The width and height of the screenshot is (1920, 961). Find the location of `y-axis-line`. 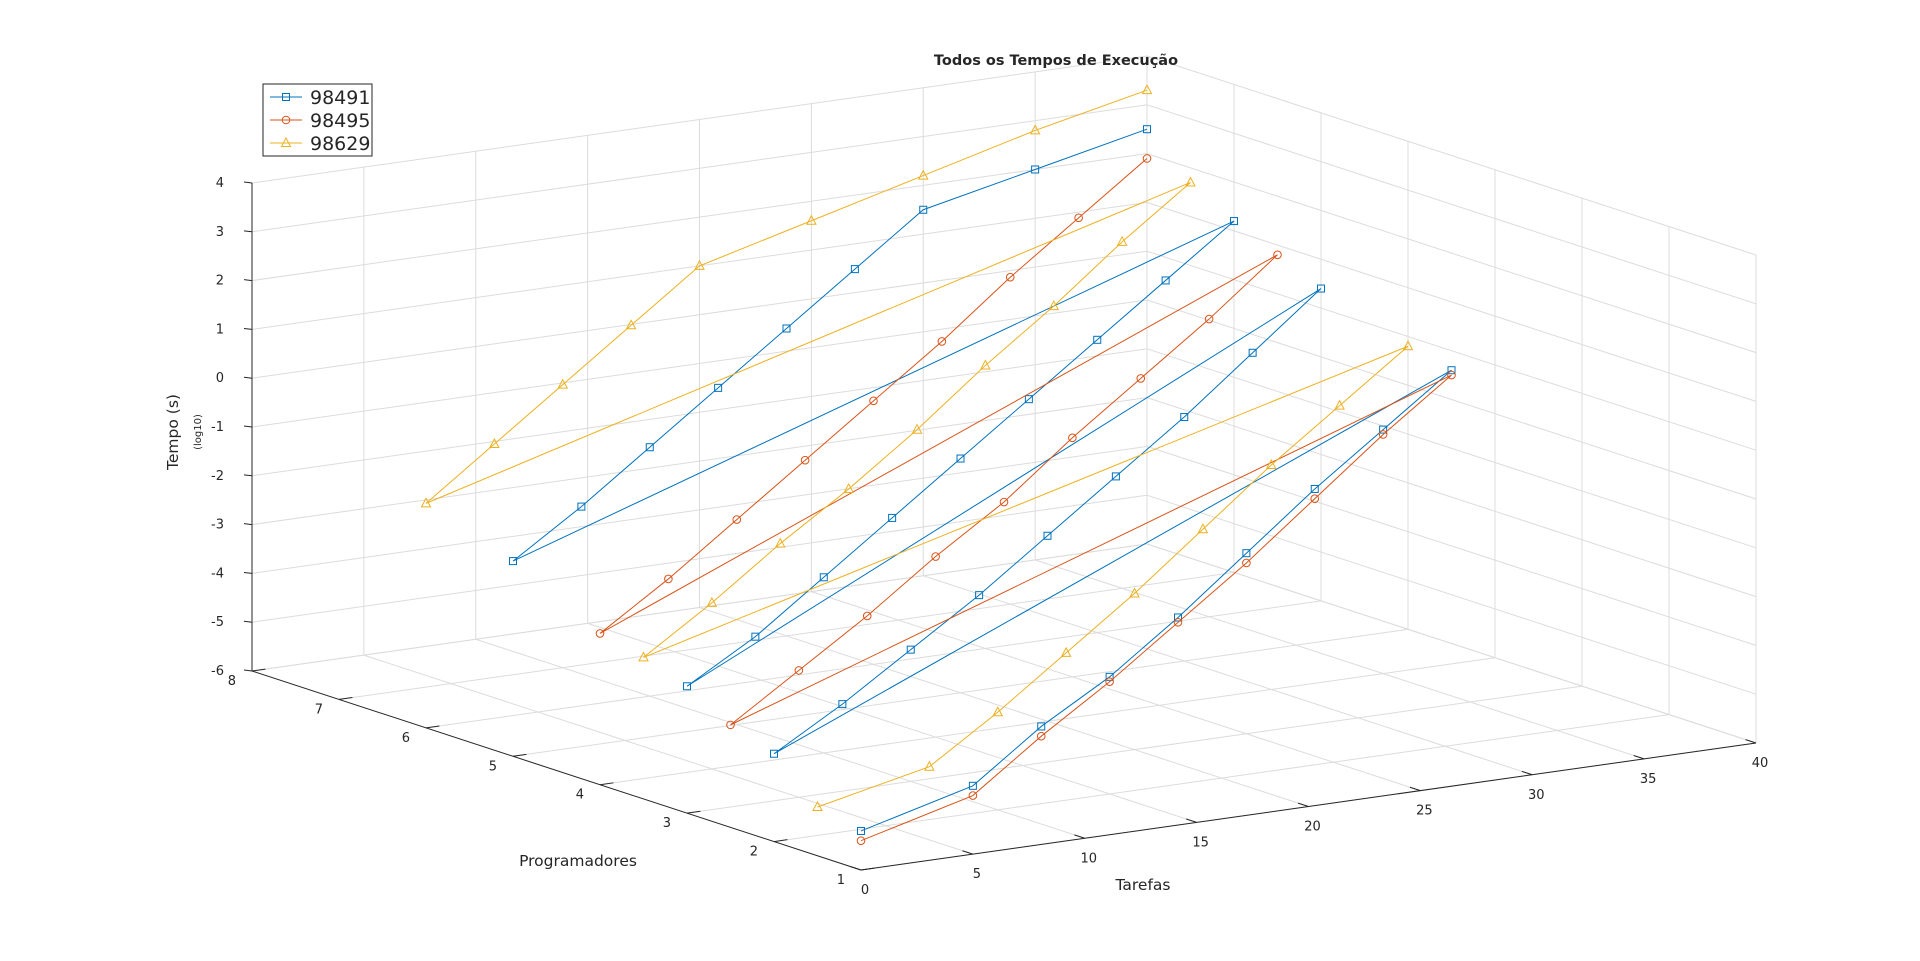

y-axis-line is located at coordinates (556, 770).